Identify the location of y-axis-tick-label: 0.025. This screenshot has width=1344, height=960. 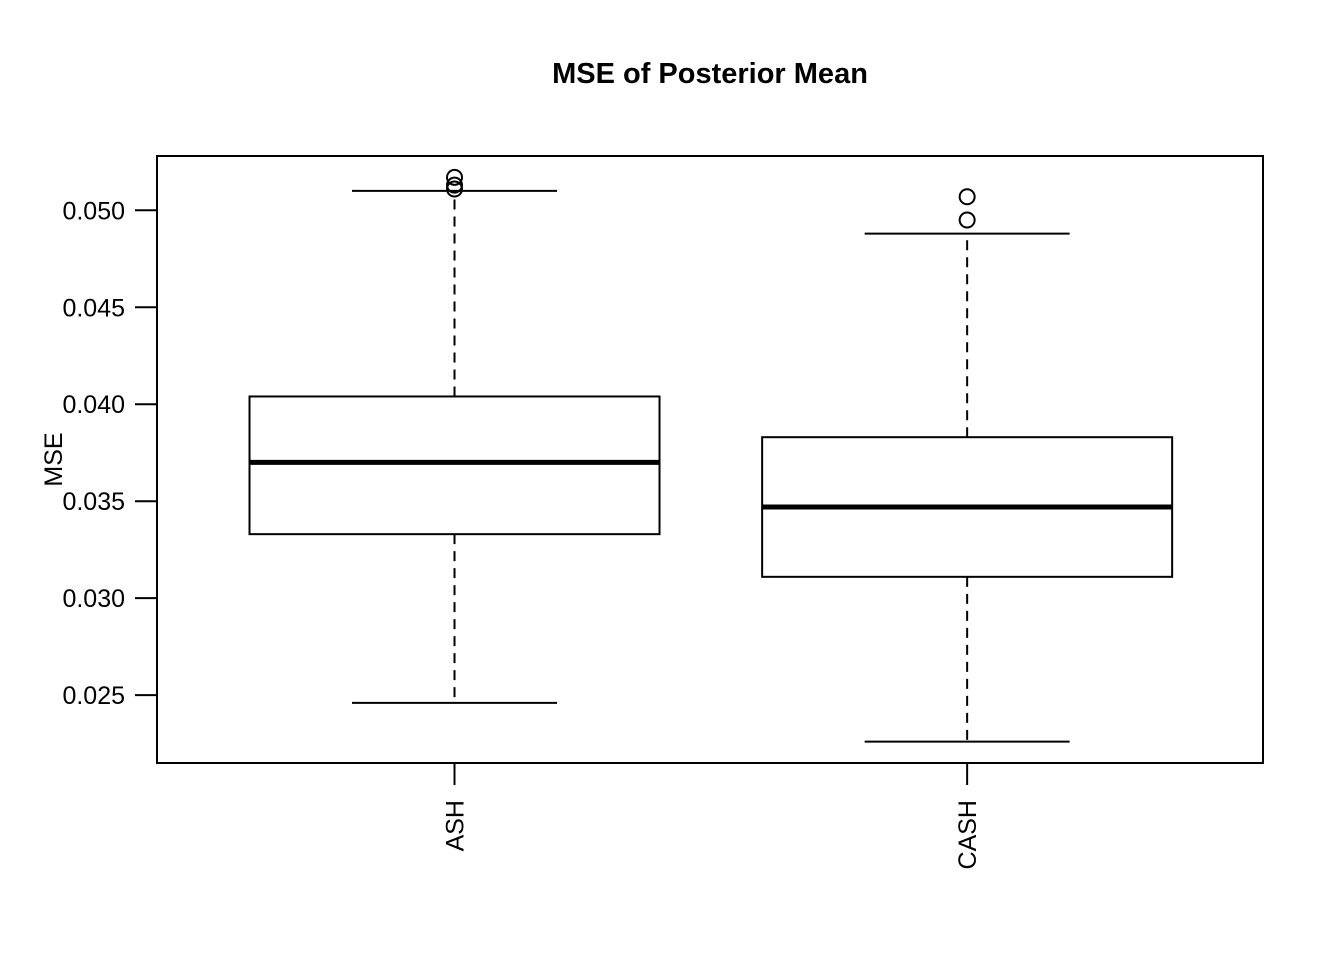
(93, 696).